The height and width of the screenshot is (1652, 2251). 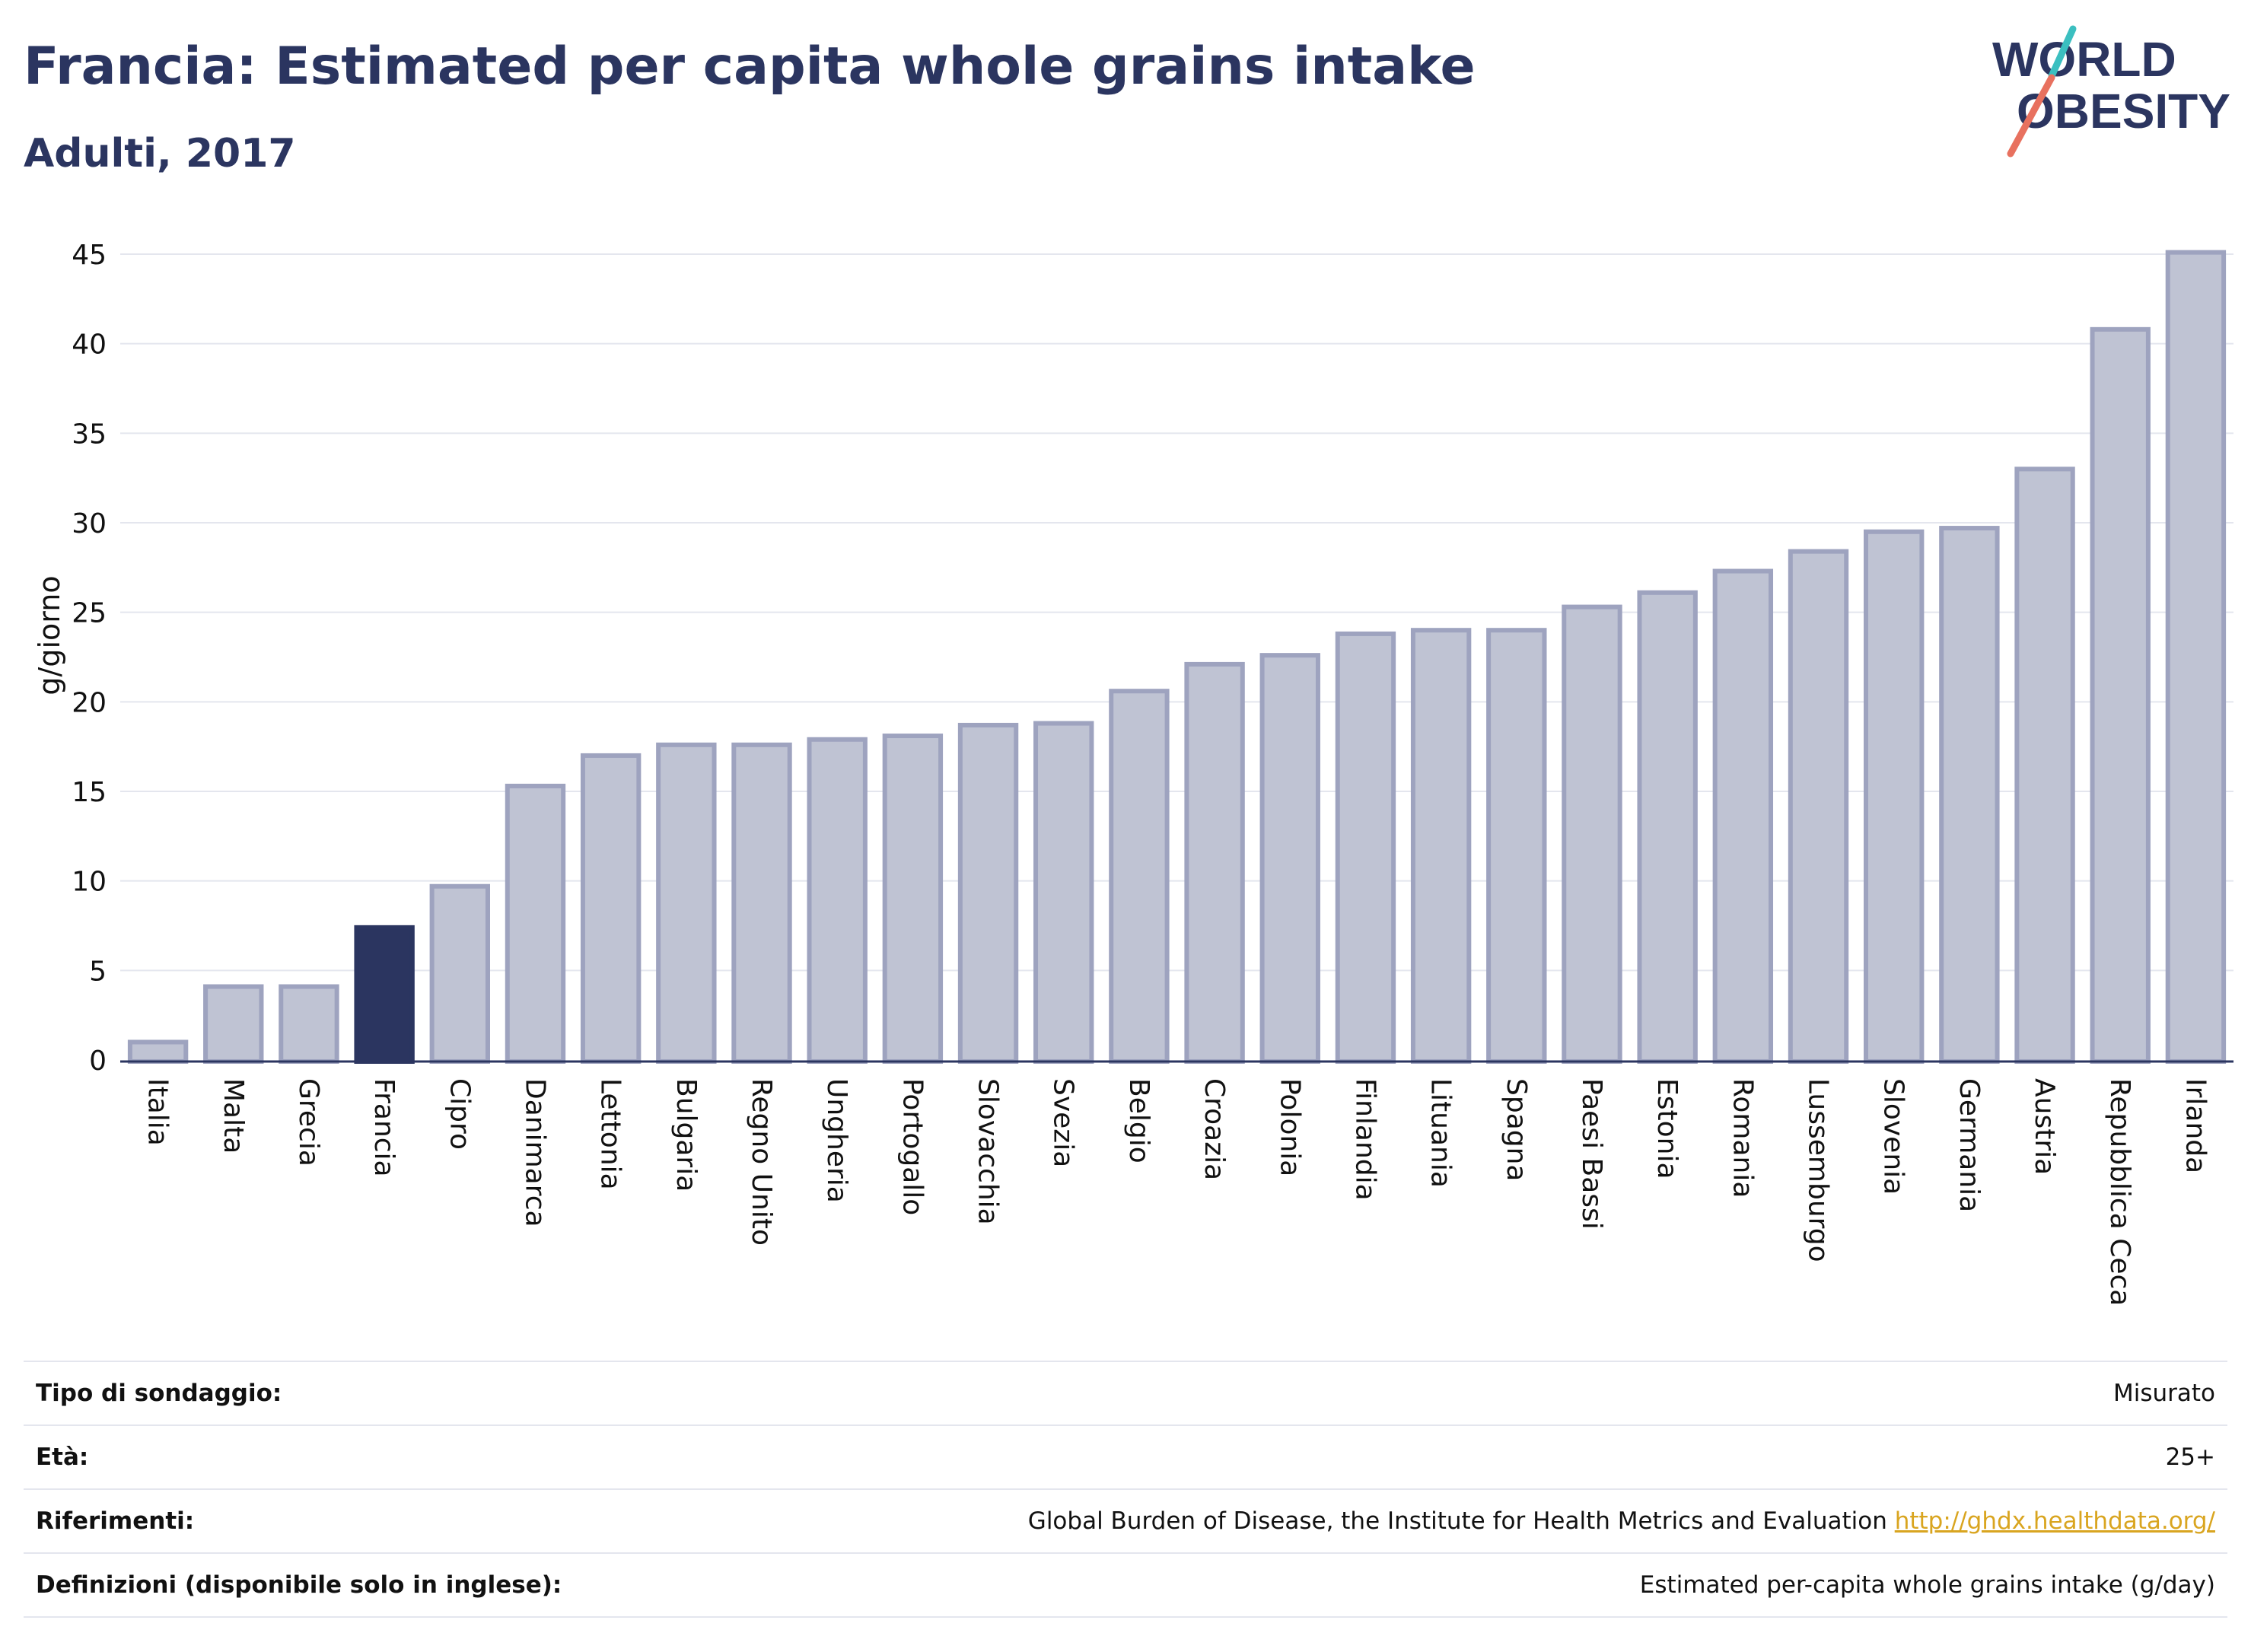 I want to click on x-tick-label: Malta, so click(x=233, y=1116).